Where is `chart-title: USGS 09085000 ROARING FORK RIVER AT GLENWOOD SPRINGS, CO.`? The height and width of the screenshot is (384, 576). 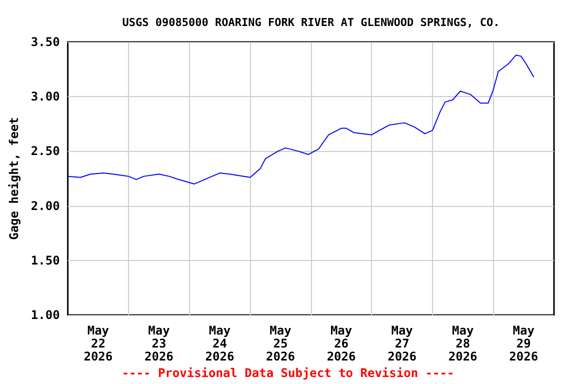 chart-title: USGS 09085000 ROARING FORK RIVER AT GLENWOOD SPRINGS, CO. is located at coordinates (311, 22).